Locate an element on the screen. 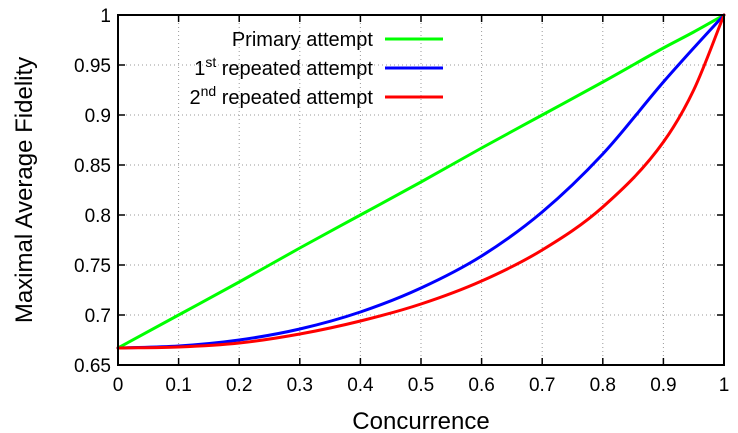 The image size is (738, 433). y-tick-label: 0.8 is located at coordinates (98, 216).